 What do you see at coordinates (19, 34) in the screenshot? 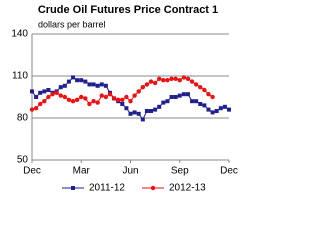
I see `y-tick-label: 140` at bounding box center [19, 34].